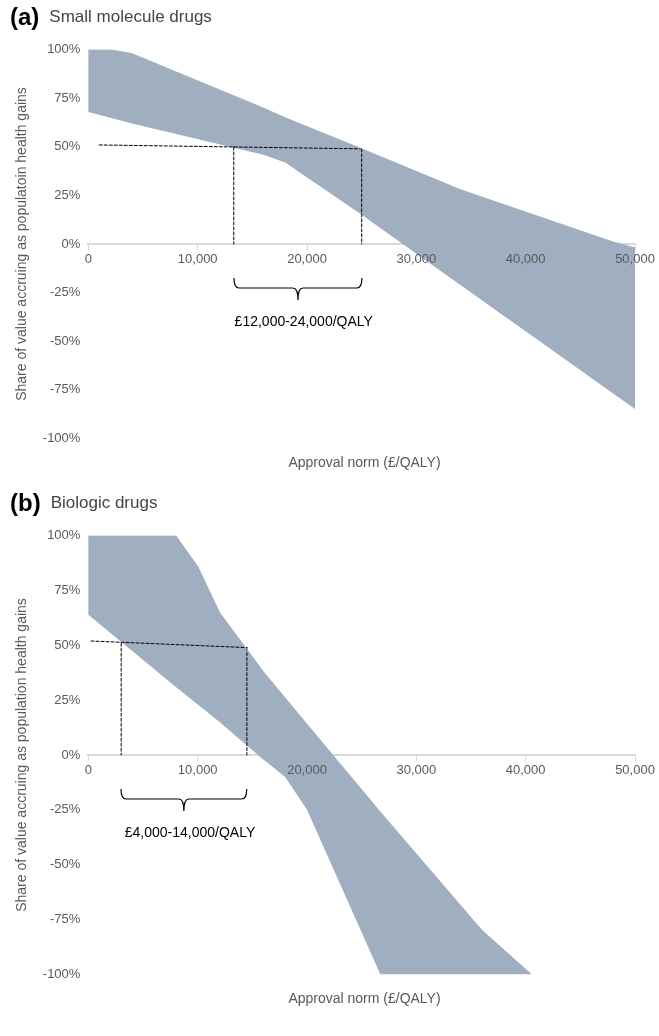  Describe the element at coordinates (21, 755) in the screenshot. I see `y-axis-title: Share of value accruing as population health gains` at that location.